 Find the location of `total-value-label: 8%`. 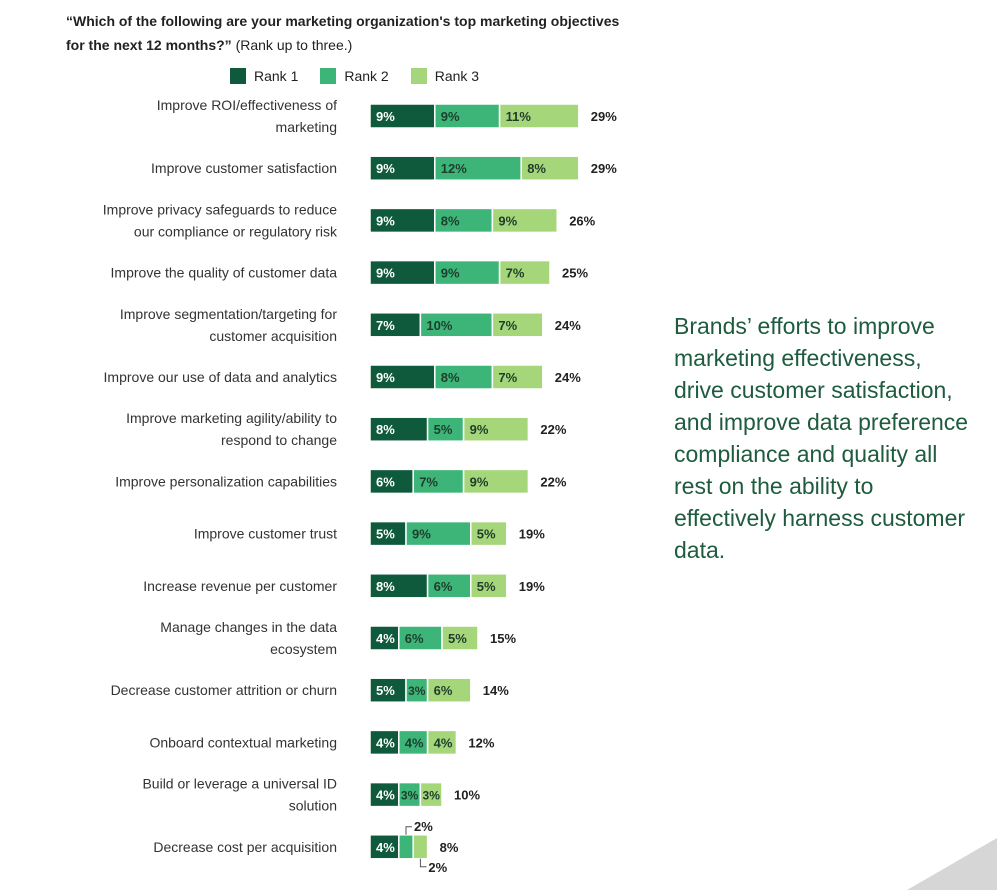

total-value-label: 8% is located at coordinates (449, 847).